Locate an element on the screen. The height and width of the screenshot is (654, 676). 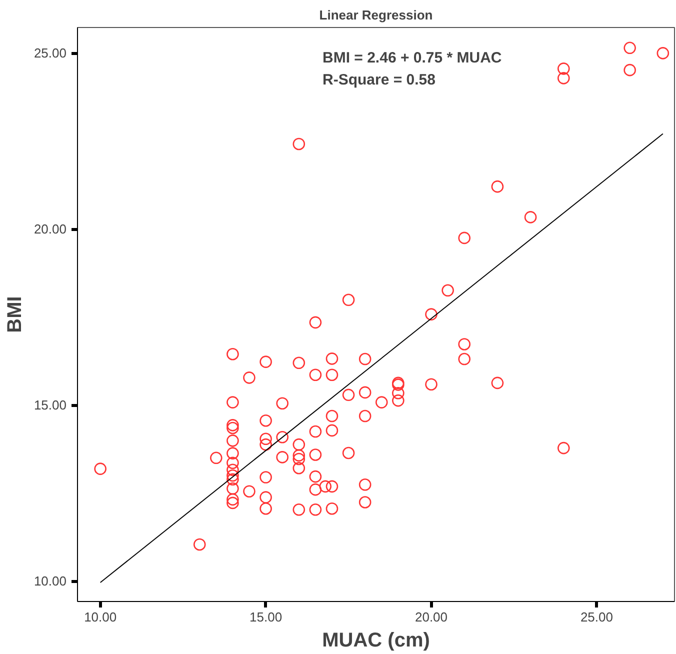
y-tick-label: 10.00 is located at coordinates (50, 581).